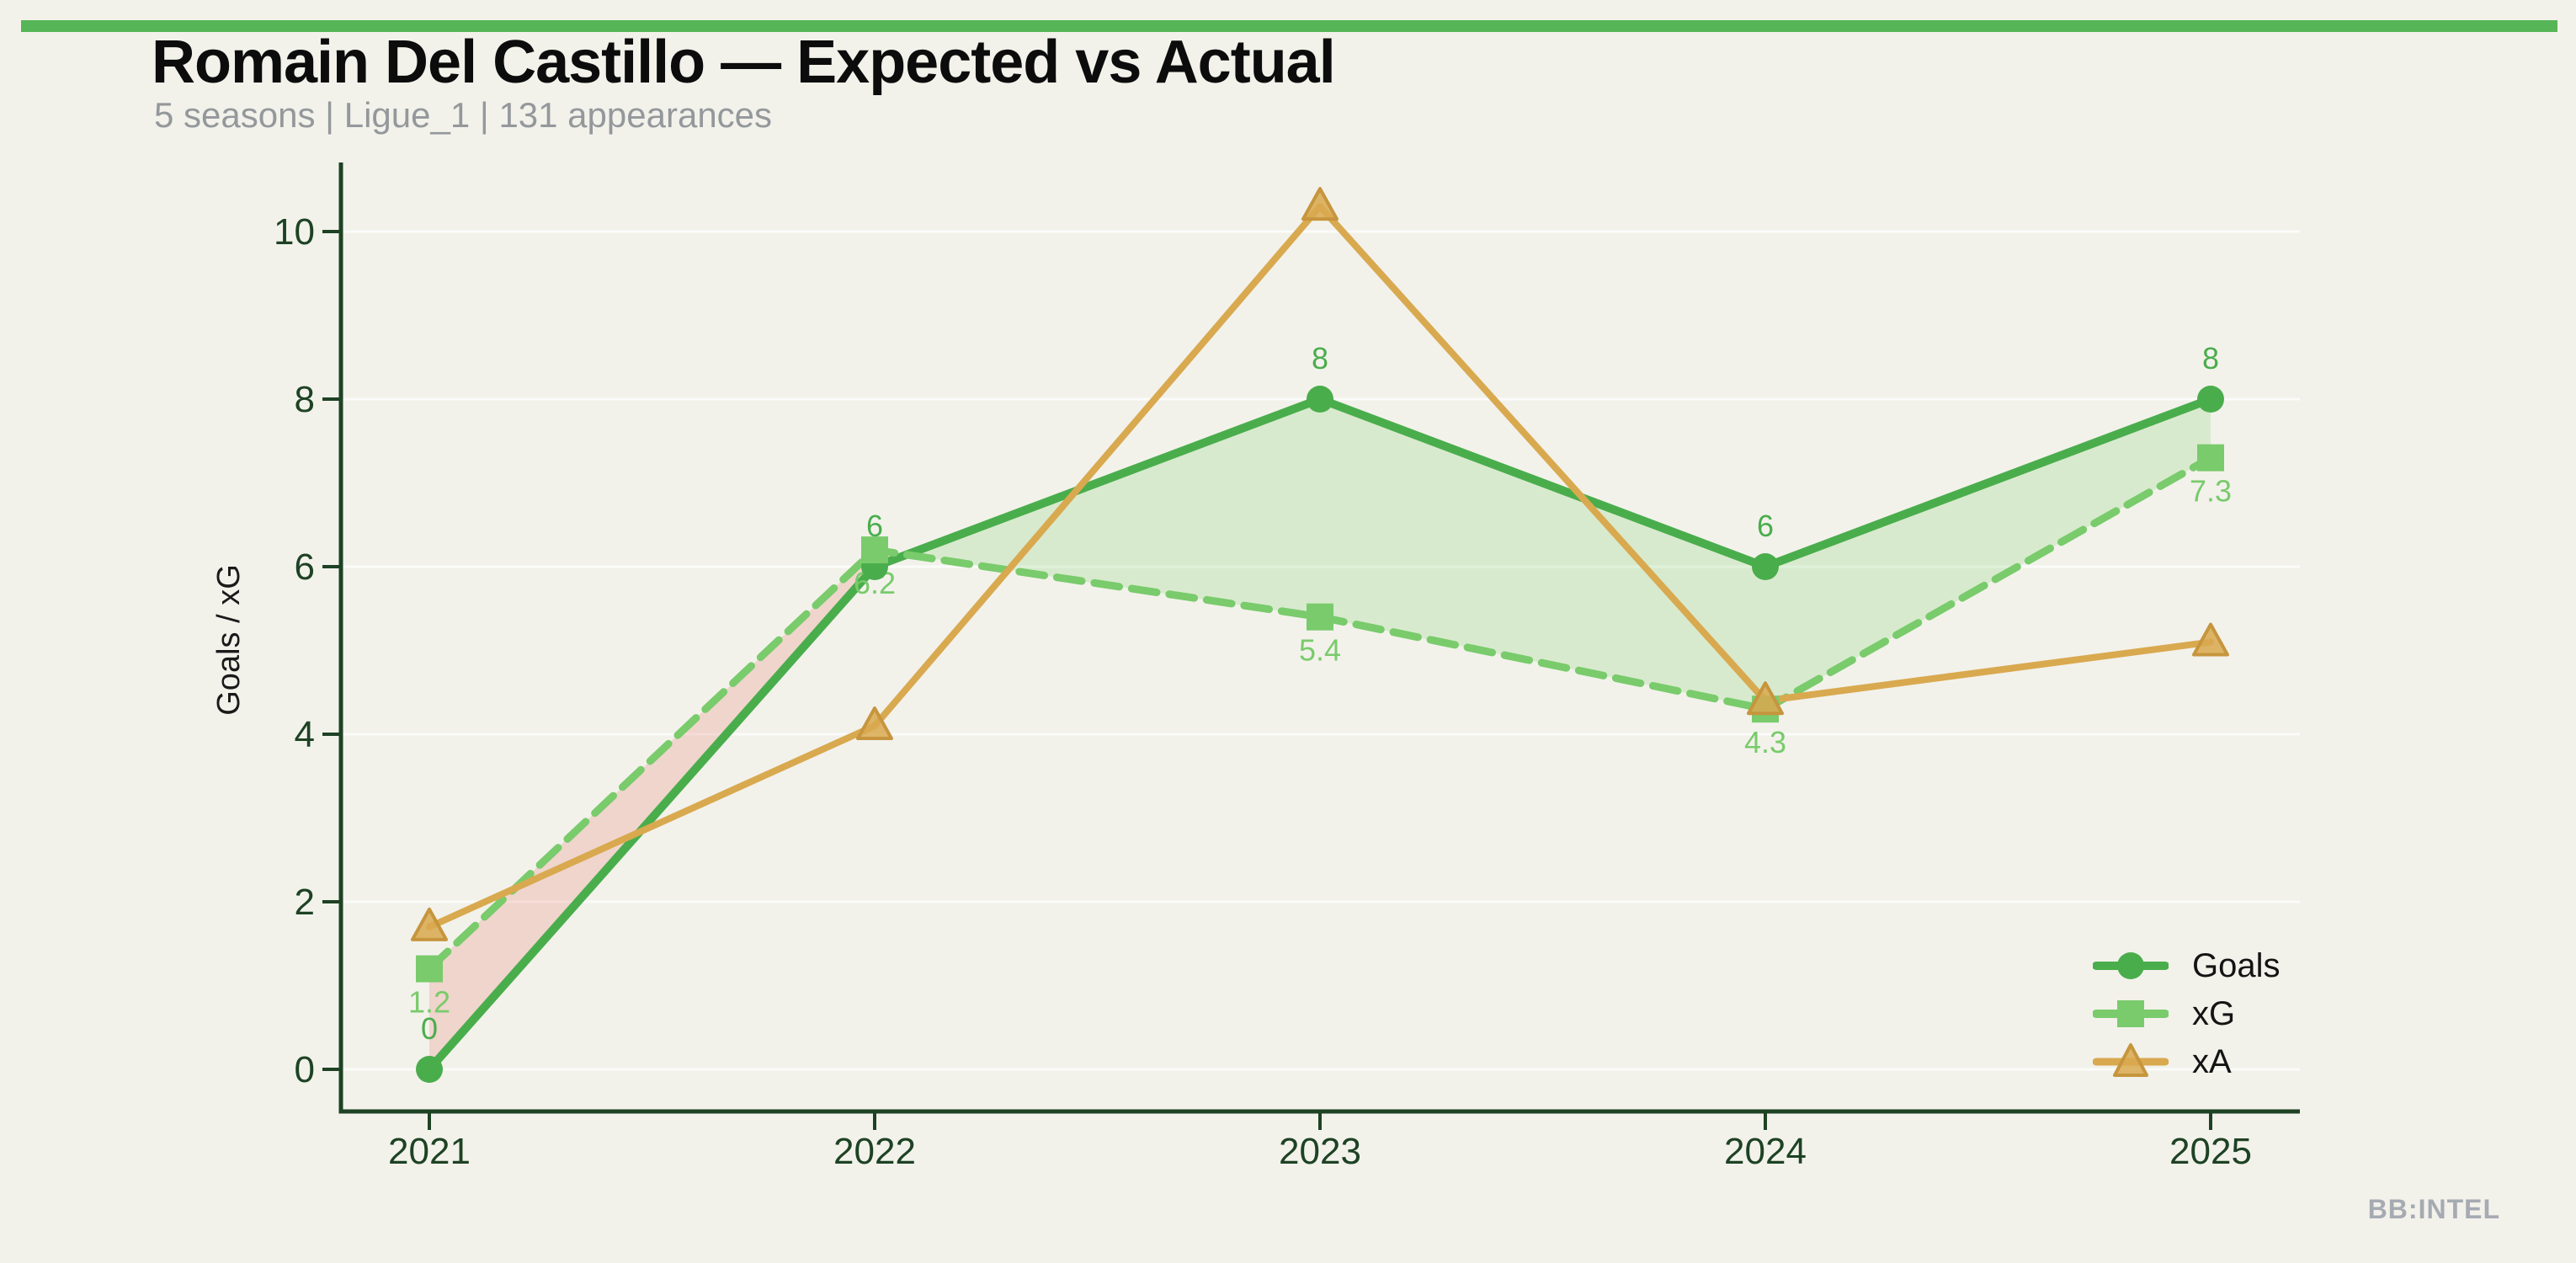  Describe the element at coordinates (430, 1028) in the screenshot. I see `goals-value-label: 0` at that location.